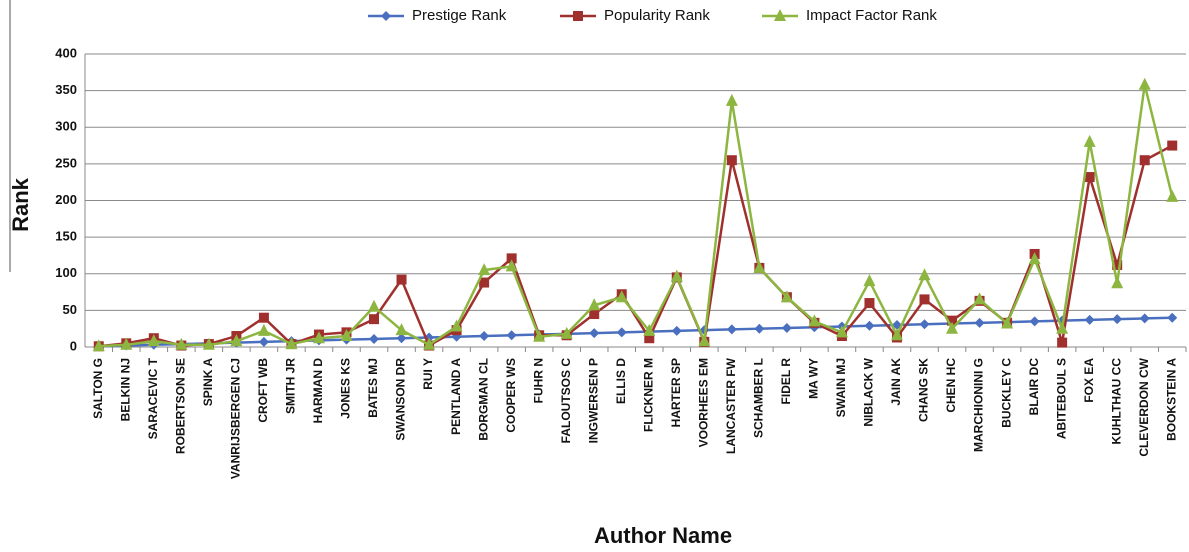 This screenshot has width=1189, height=552. I want to click on x-tick-label: BATES MJ, so click(373, 388).